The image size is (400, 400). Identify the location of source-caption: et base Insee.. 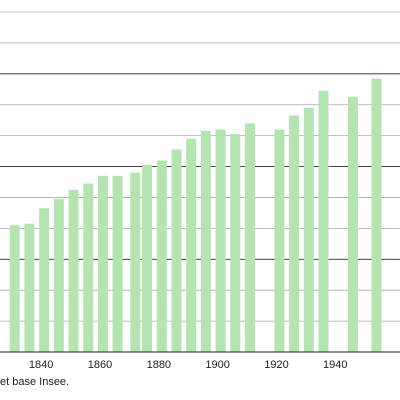
(35, 382).